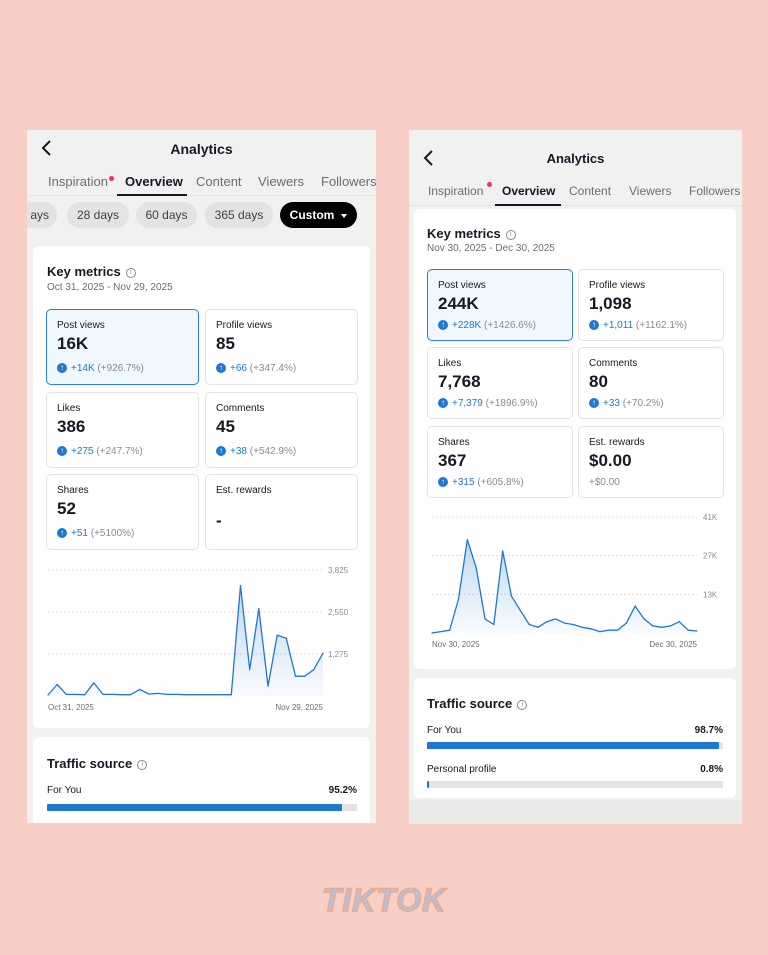 Image resolution: width=768 pixels, height=955 pixels. I want to click on y-tick-label: 27K, so click(710, 556).